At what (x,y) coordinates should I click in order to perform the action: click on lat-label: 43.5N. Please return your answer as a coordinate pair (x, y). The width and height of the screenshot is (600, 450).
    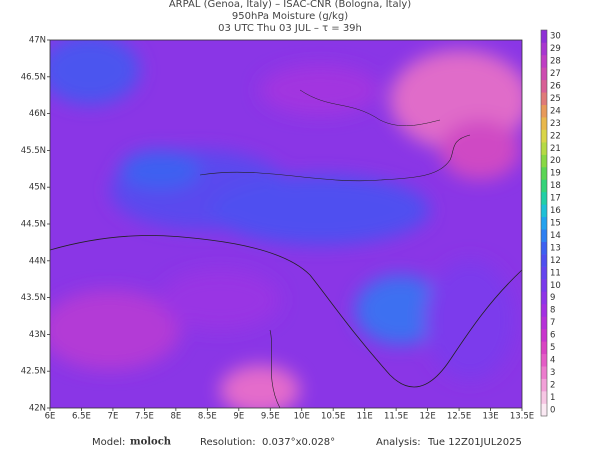
    Looking at the image, I should click on (33, 298).